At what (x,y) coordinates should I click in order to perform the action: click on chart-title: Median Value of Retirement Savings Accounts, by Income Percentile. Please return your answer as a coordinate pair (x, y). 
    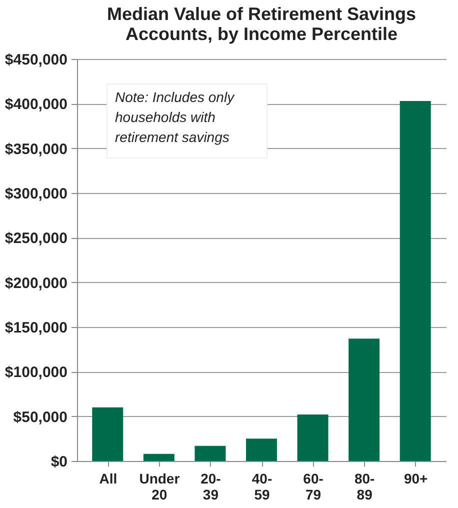
    Looking at the image, I should click on (261, 24).